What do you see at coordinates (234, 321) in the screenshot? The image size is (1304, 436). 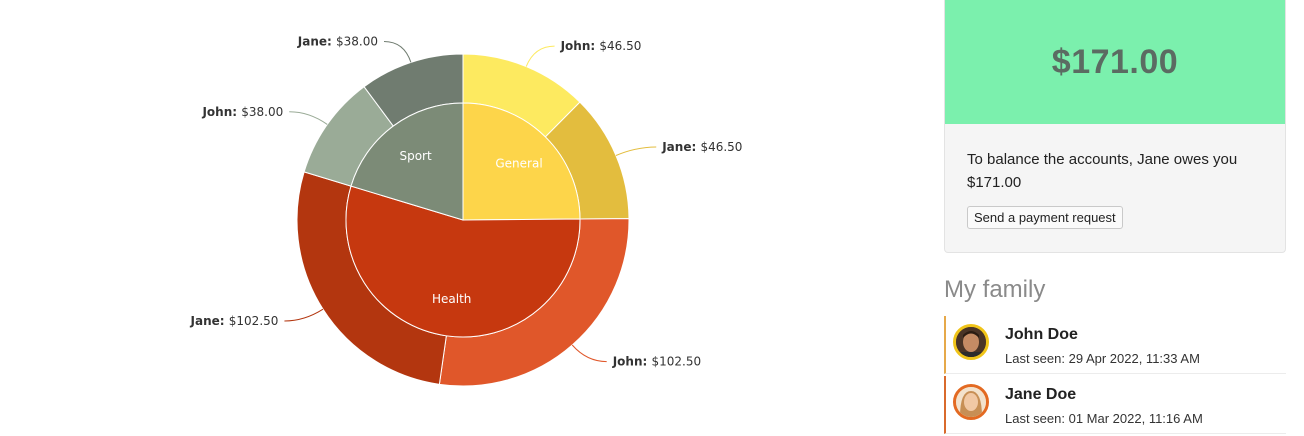 I see `data-label: Jane: $102.50` at bounding box center [234, 321].